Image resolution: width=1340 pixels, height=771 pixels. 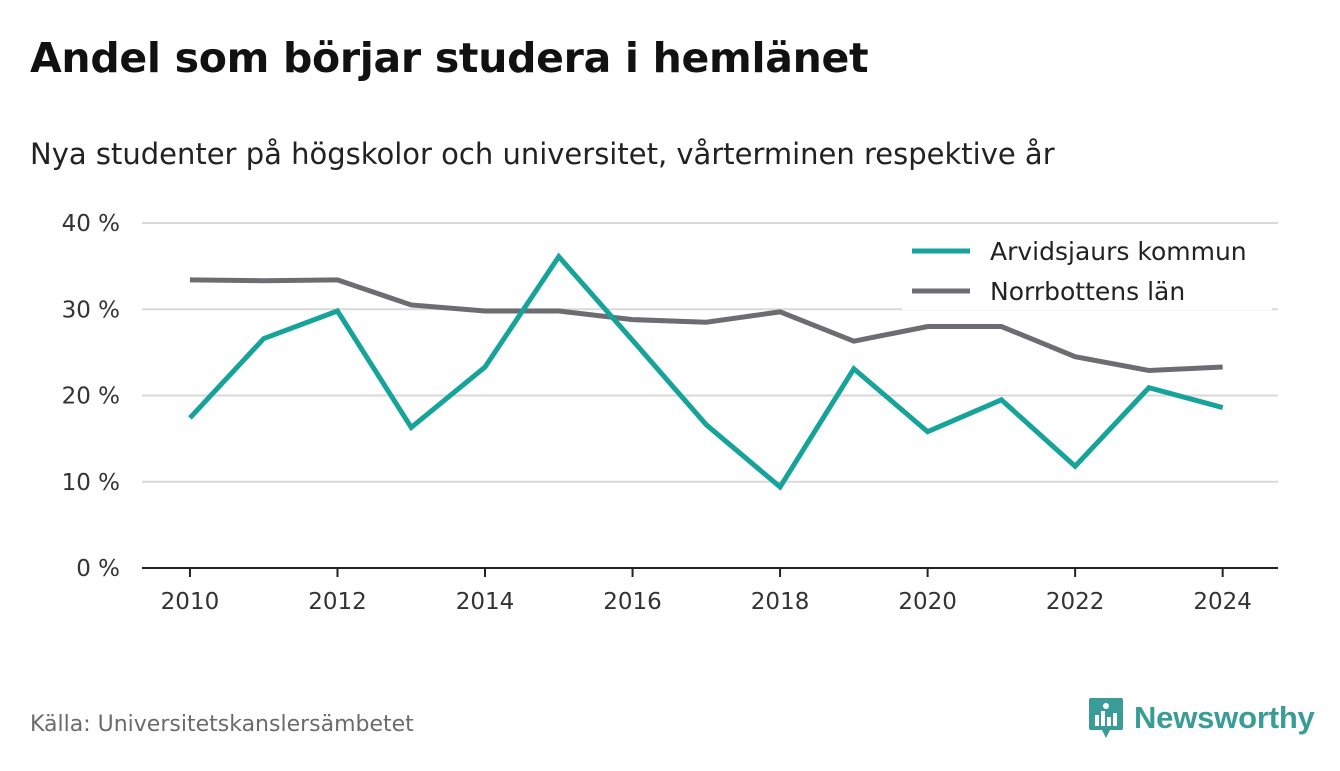 What do you see at coordinates (190, 602) in the screenshot?
I see `x-tick-label: 2010` at bounding box center [190, 602].